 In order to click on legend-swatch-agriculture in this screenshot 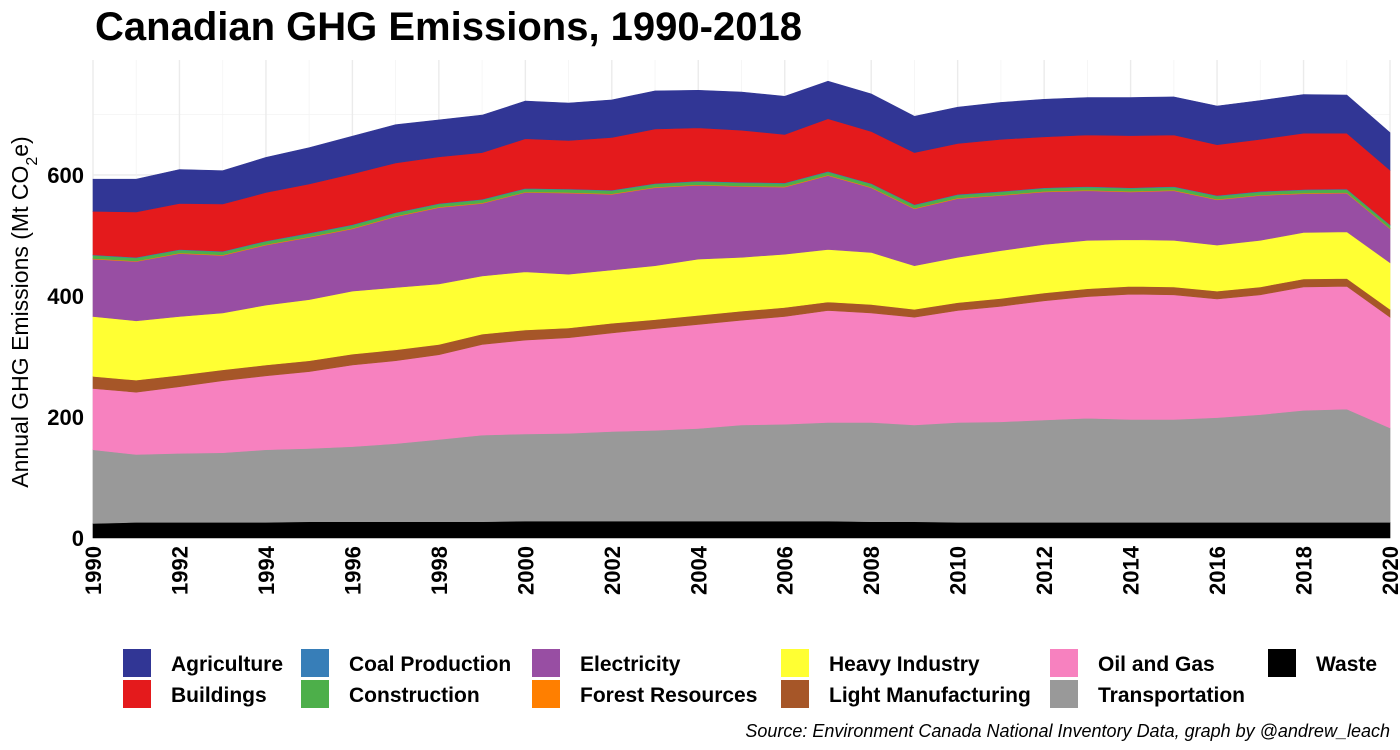, I will do `click(137, 663)`.